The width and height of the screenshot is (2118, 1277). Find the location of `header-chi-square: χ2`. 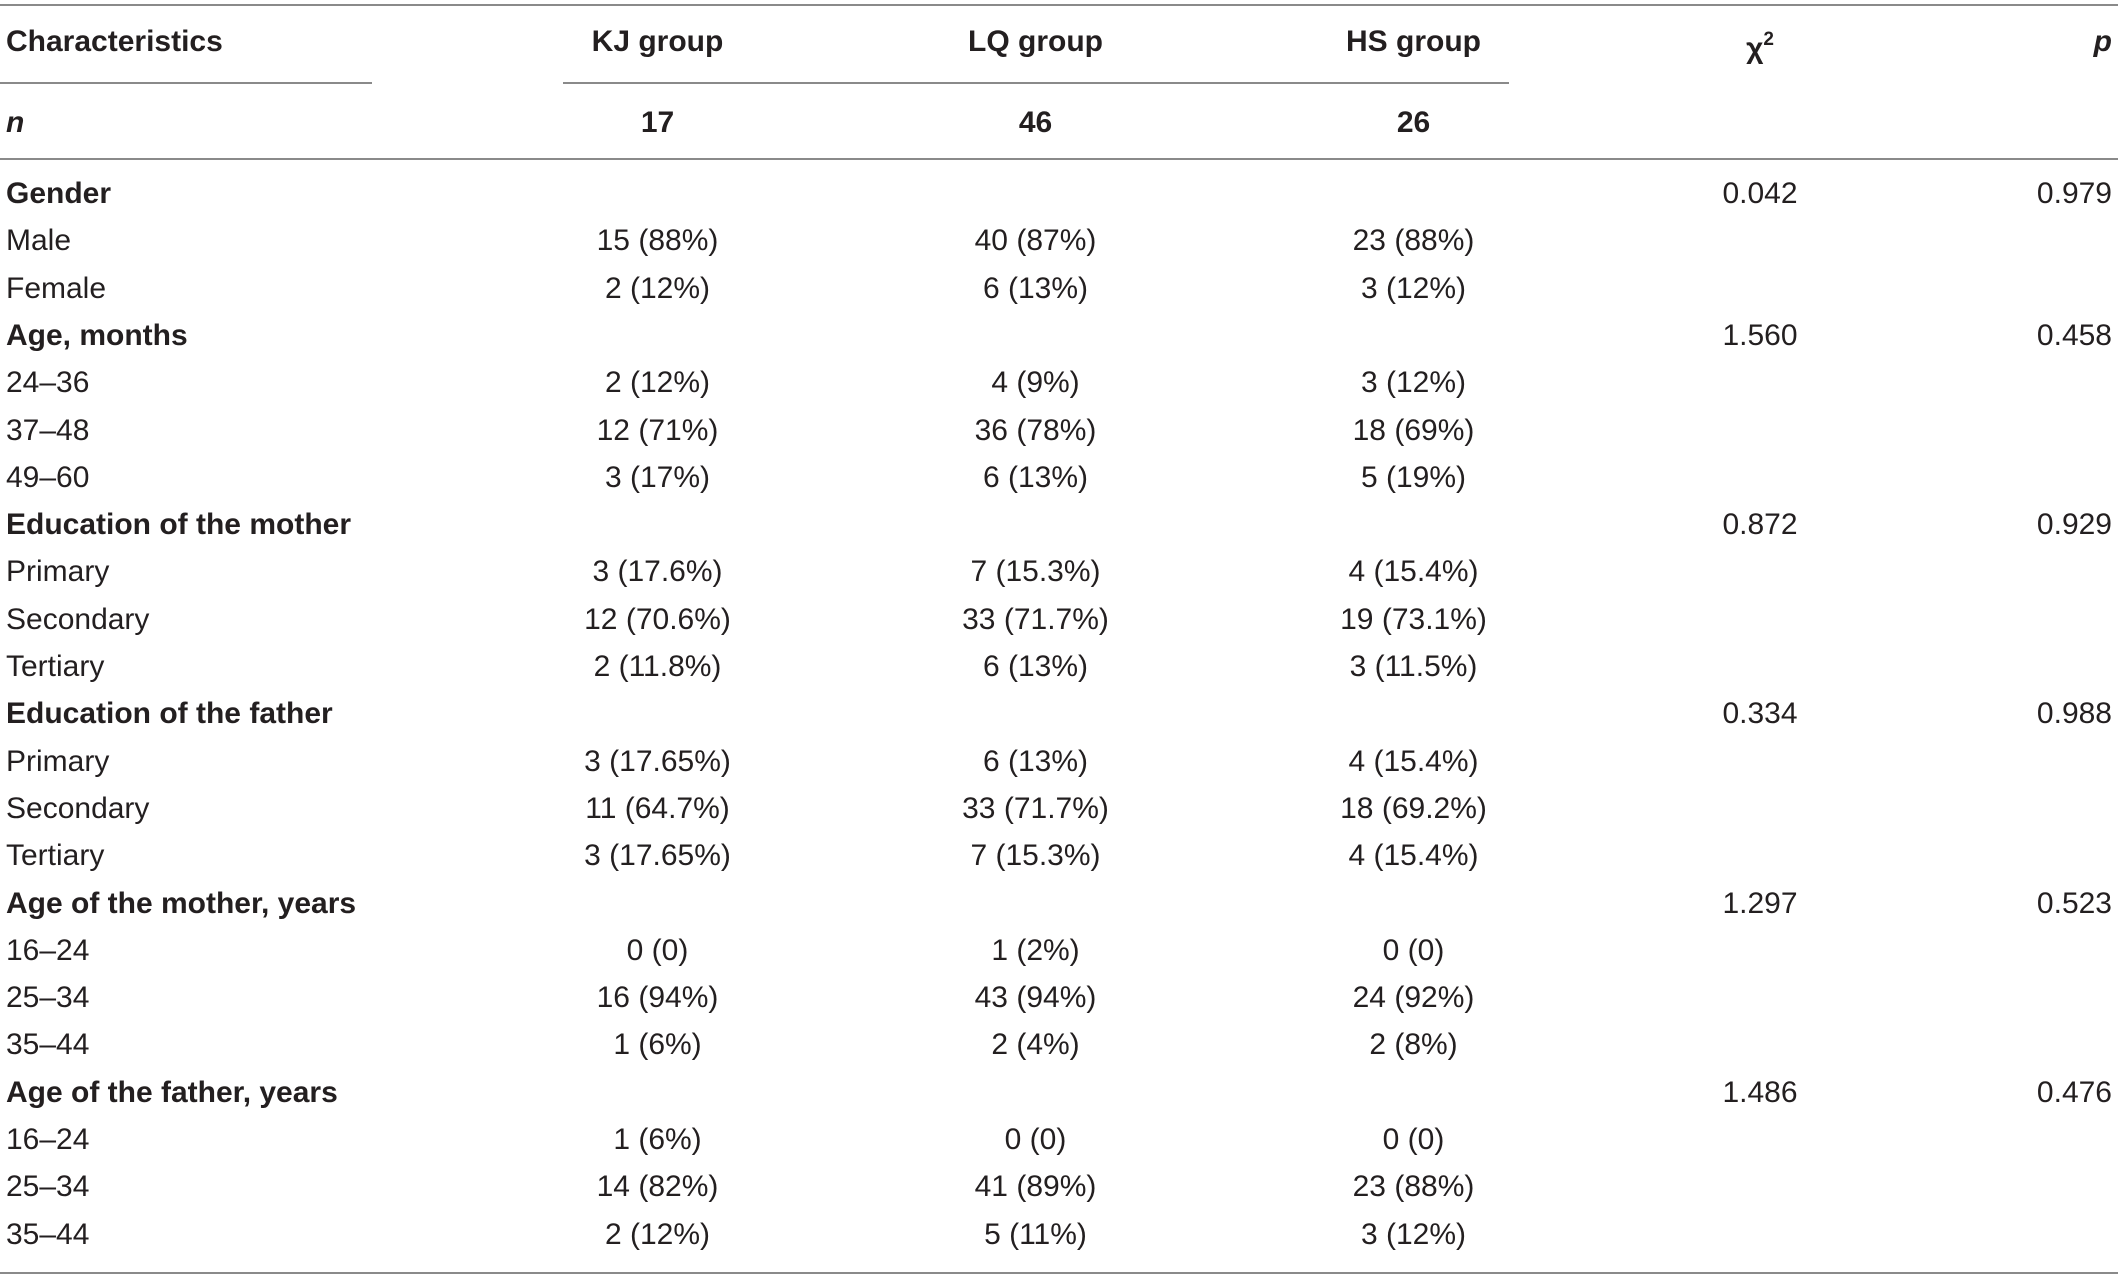

header-chi-square: χ2 is located at coordinates (1760, 41).